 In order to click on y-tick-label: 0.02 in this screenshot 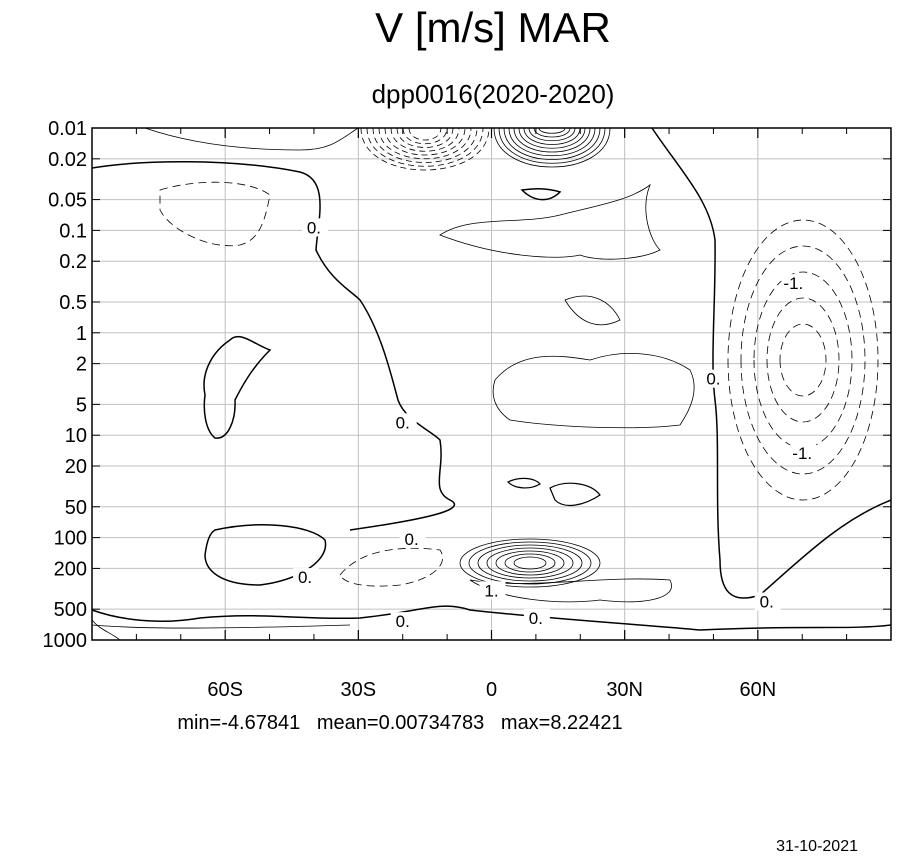, I will do `click(67, 160)`.